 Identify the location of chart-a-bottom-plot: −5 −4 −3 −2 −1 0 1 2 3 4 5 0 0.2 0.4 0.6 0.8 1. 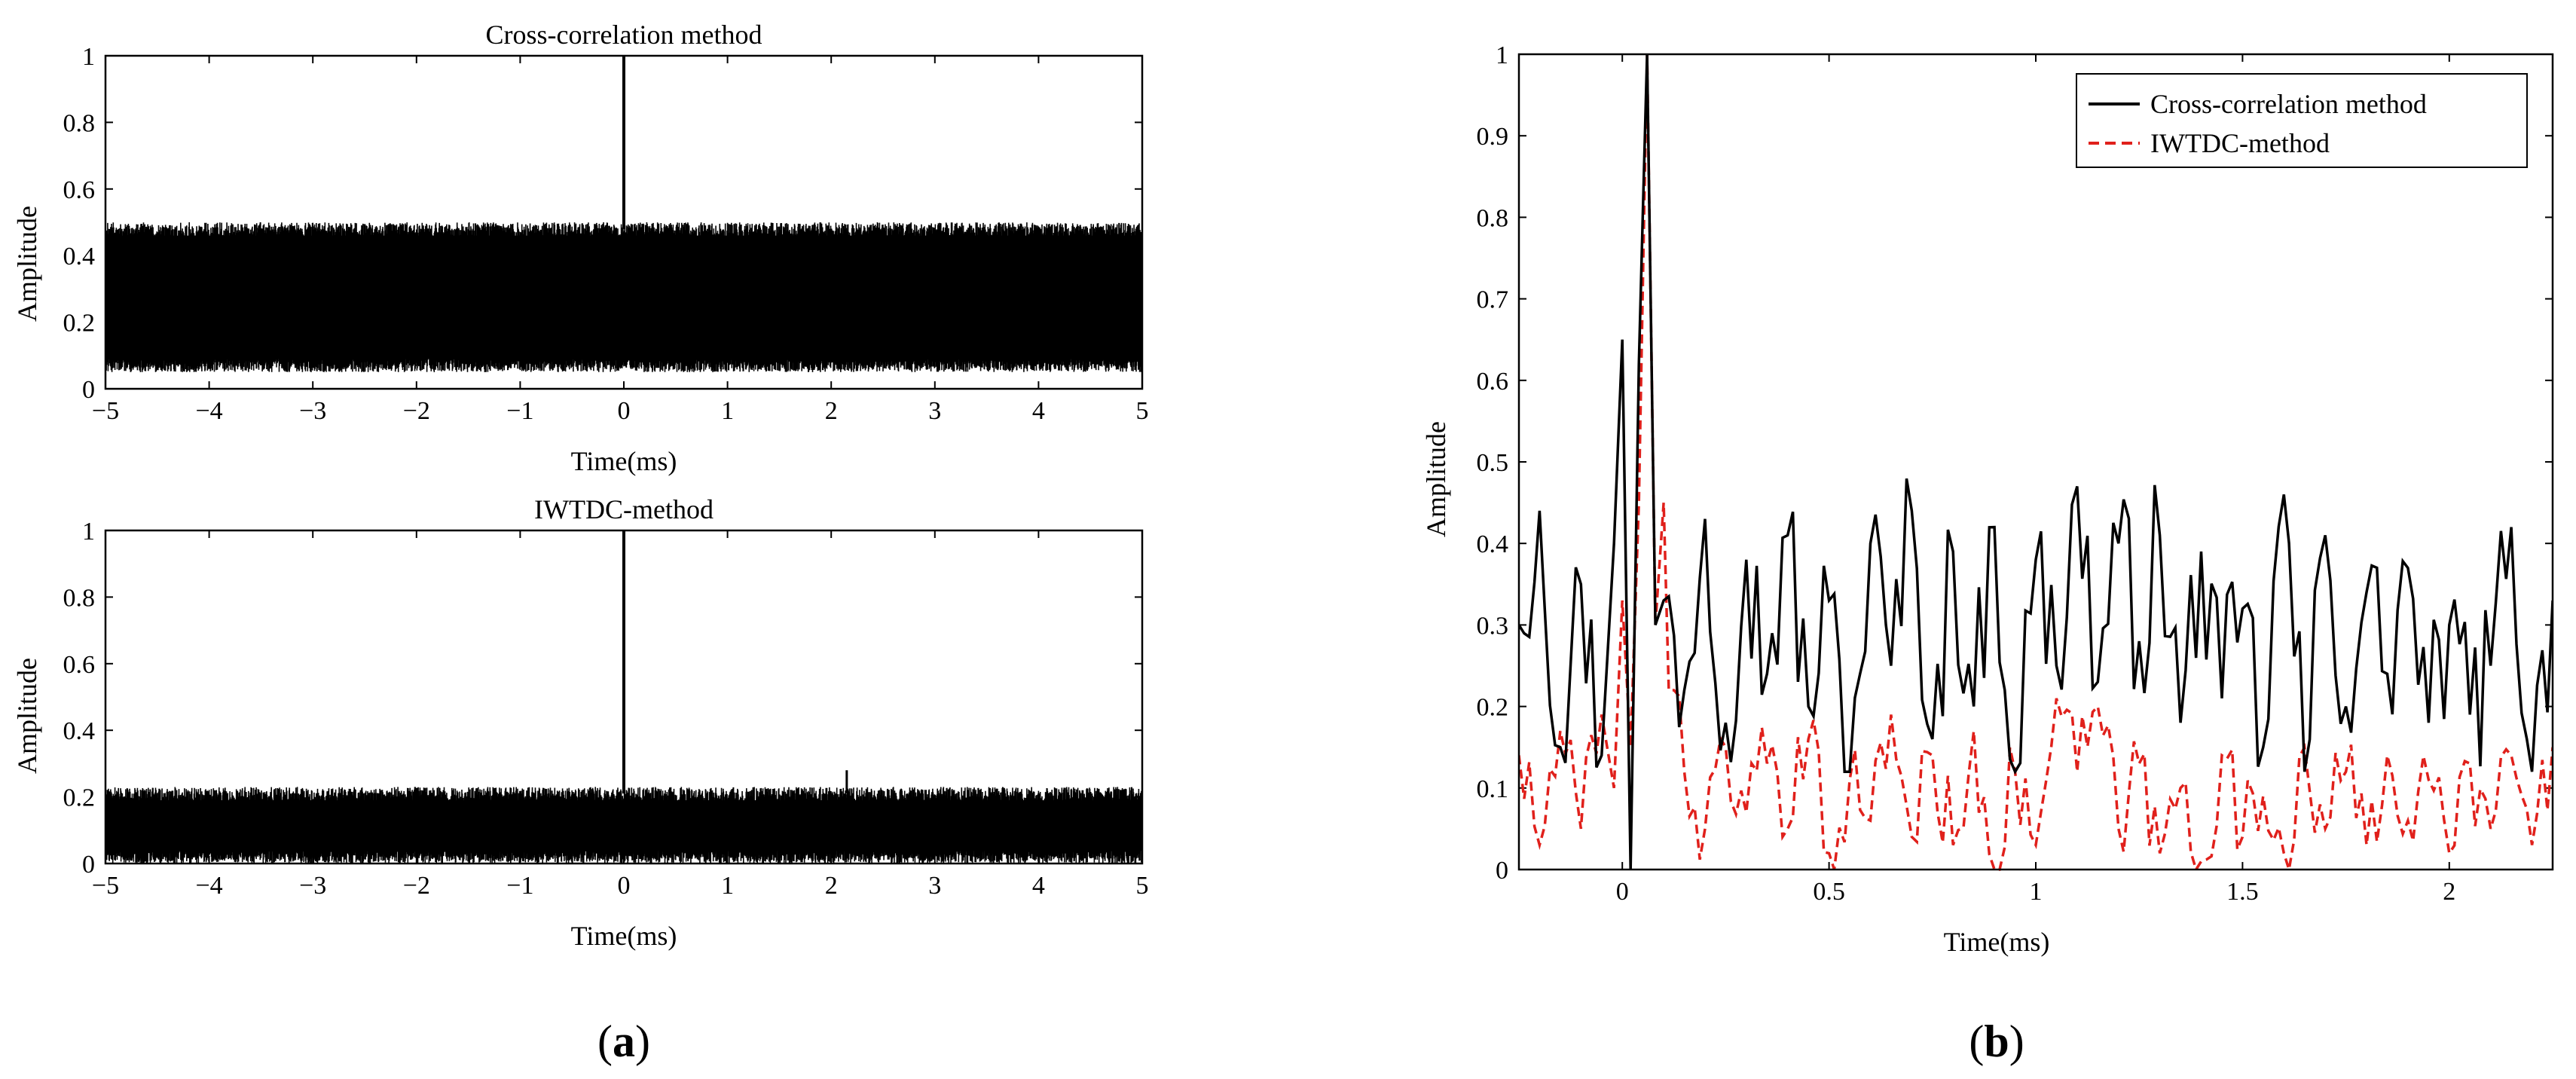
(606, 709).